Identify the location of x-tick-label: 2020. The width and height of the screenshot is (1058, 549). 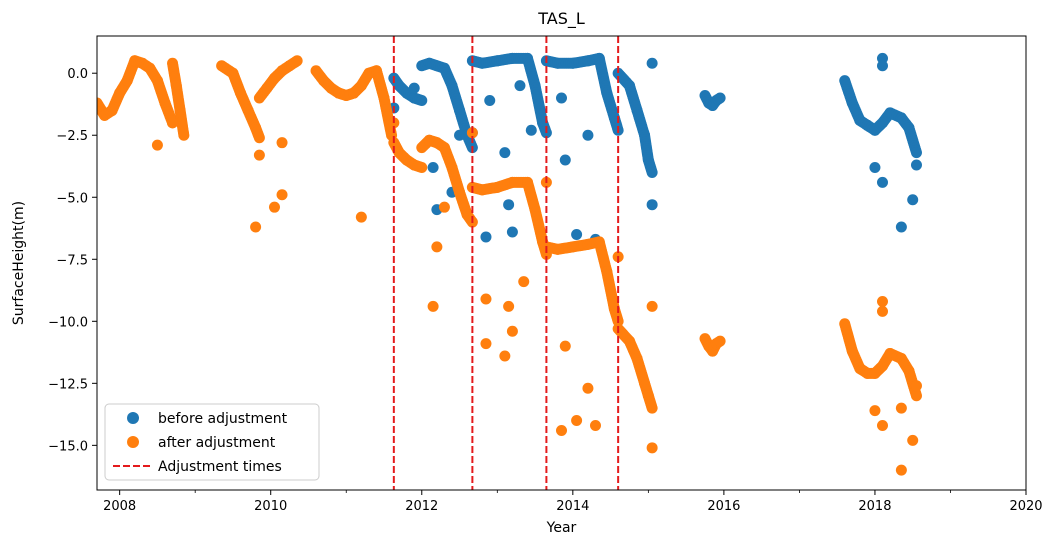
(1025, 506).